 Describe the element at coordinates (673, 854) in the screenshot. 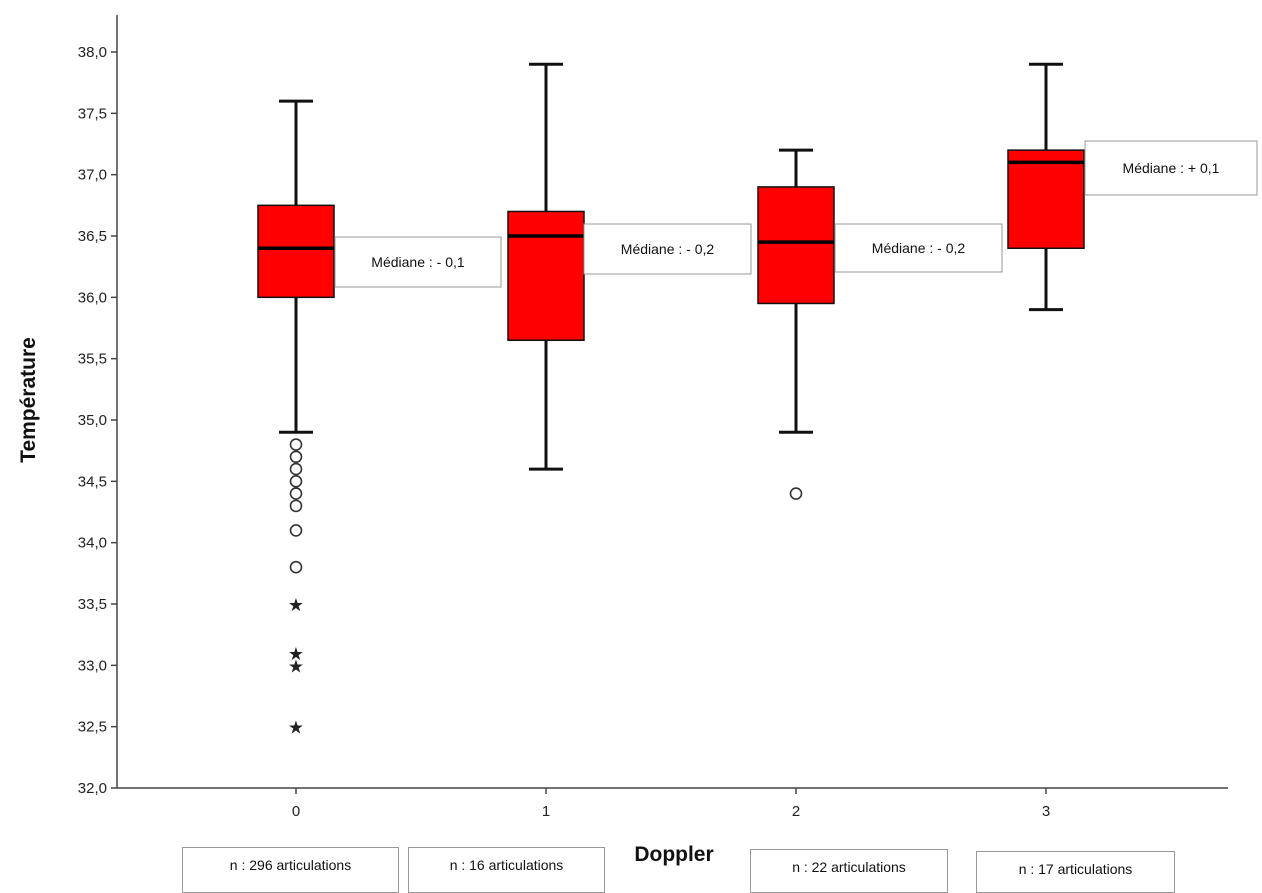

I see `x-axis-title: Doppler` at that location.